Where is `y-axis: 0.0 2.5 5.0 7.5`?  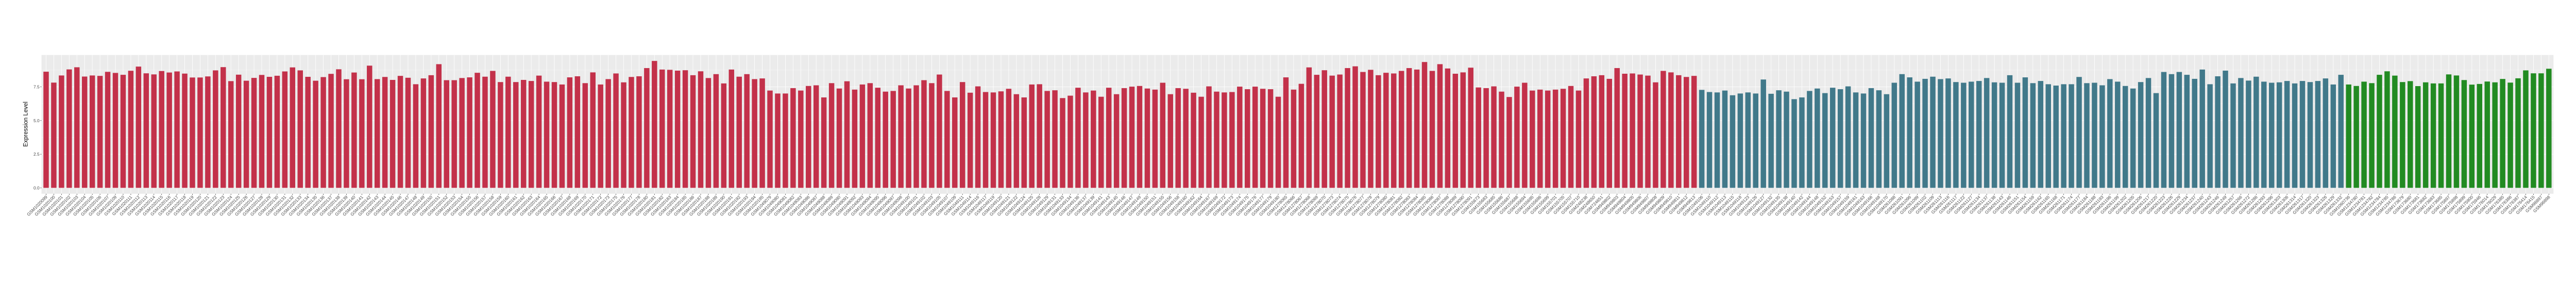
y-axis: 0.0 2.5 5.0 7.5 is located at coordinates (37, 137).